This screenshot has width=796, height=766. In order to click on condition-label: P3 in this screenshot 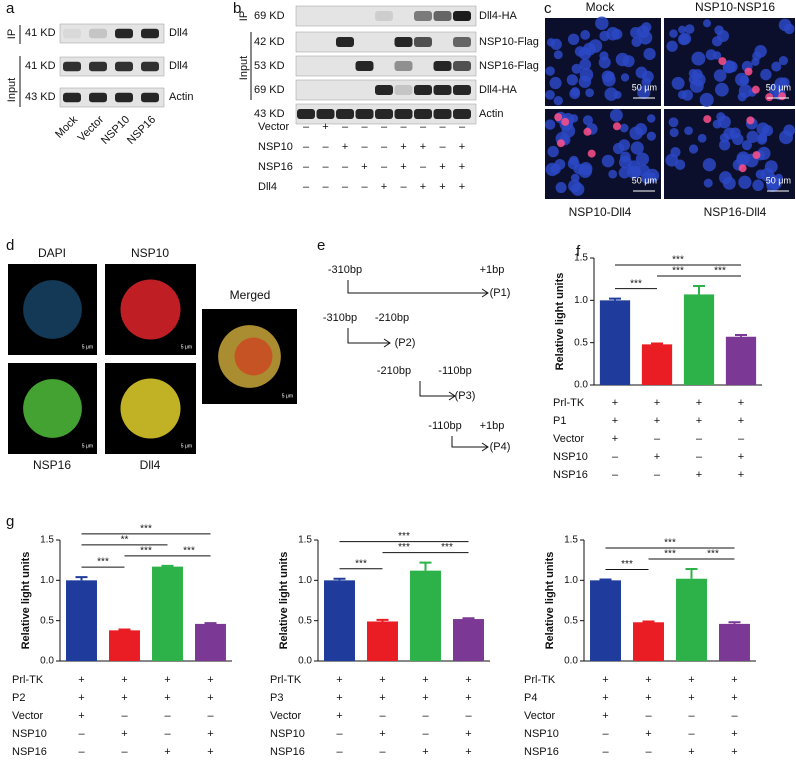, I will do `click(276, 698)`.